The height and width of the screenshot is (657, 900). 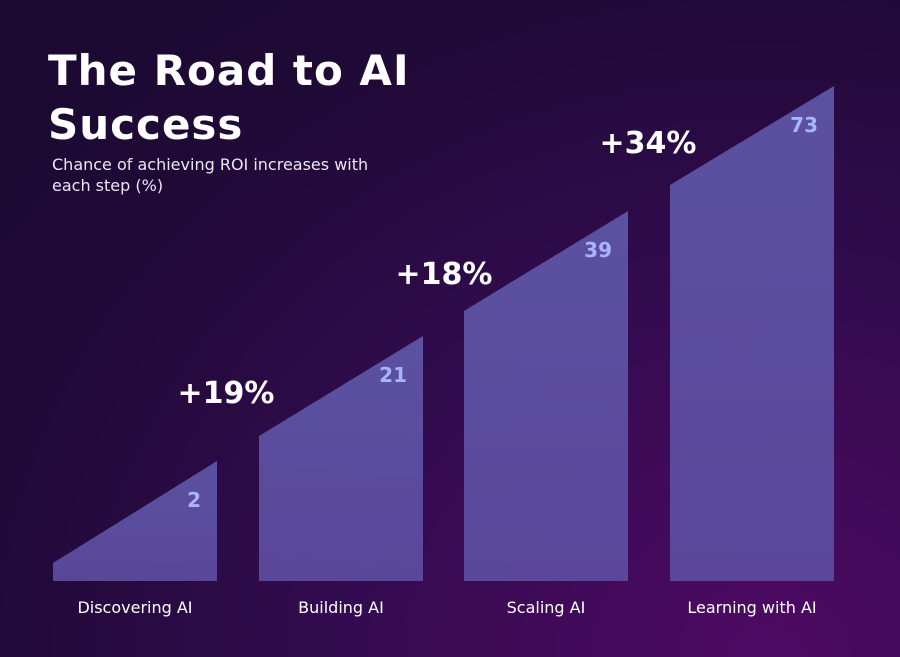 I want to click on delta-label: +34%, so click(x=648, y=143).